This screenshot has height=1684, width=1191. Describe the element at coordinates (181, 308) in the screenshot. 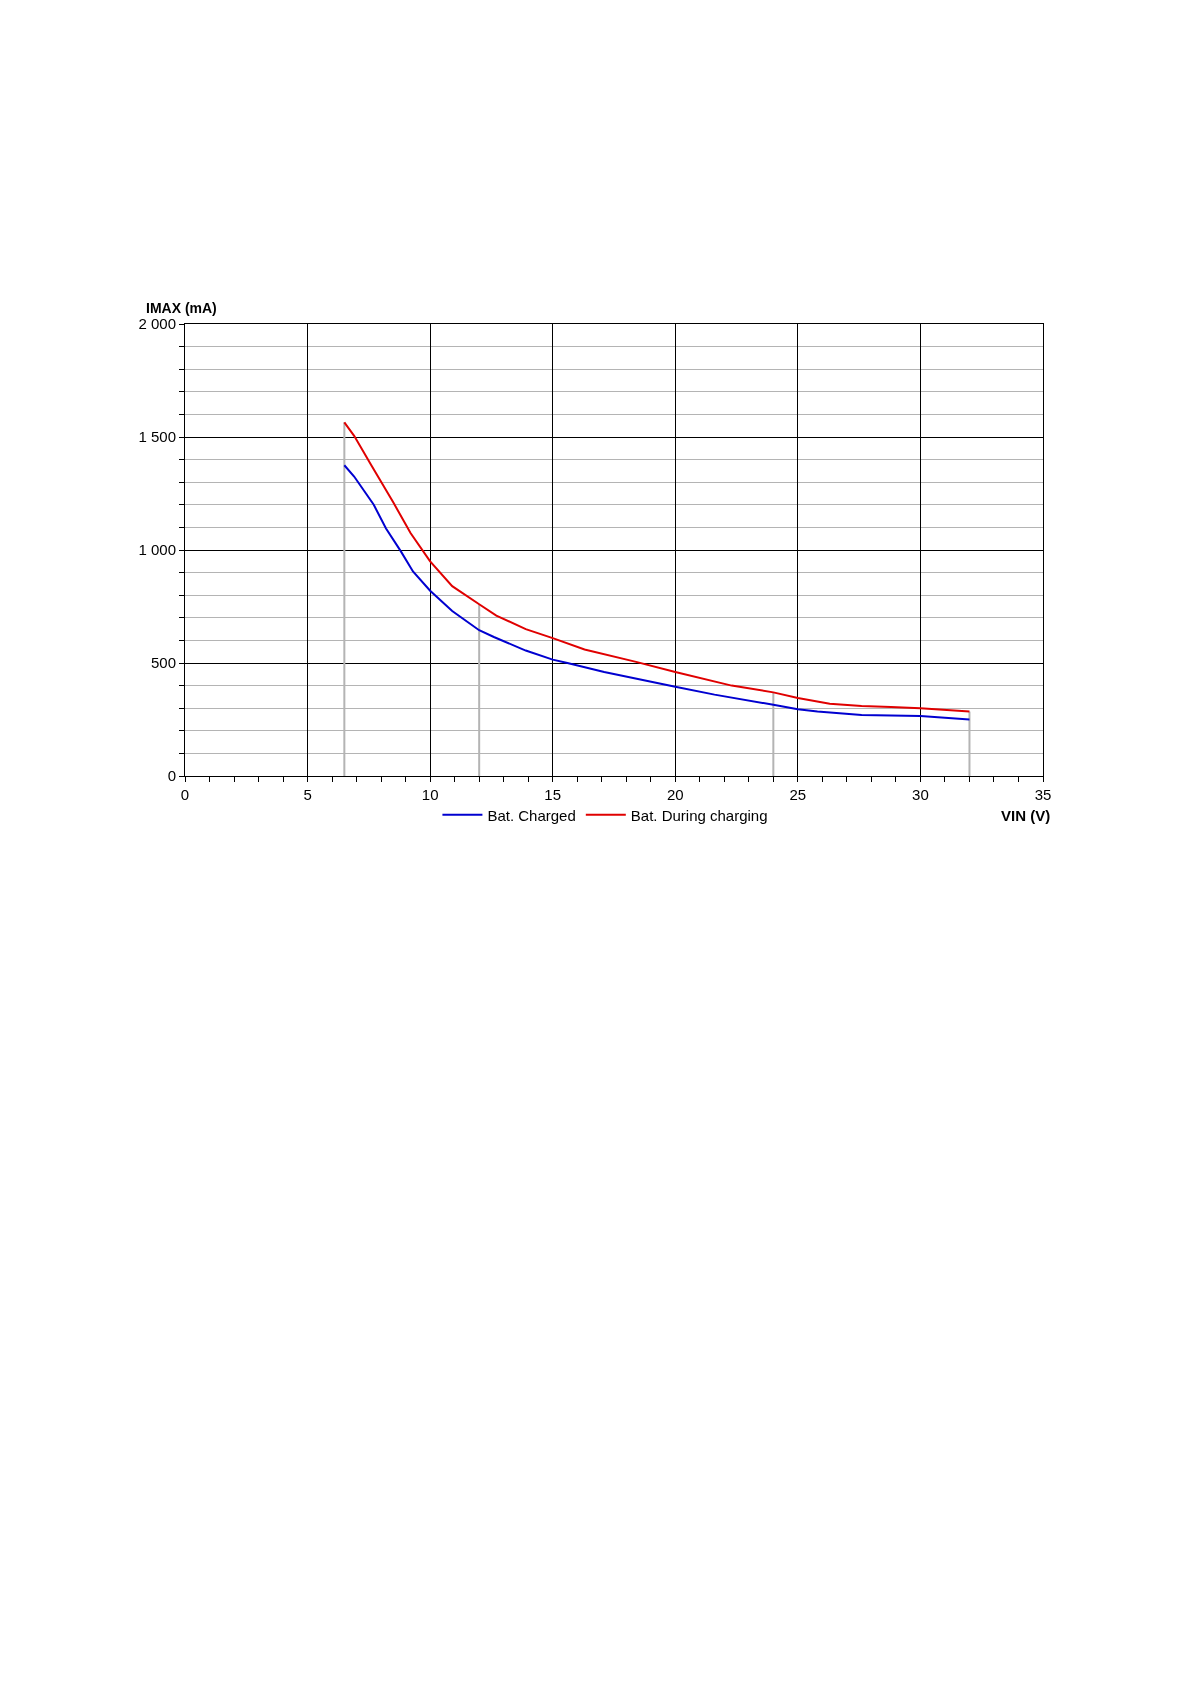

I see `y-axis-title: IMAX (mA)` at that location.